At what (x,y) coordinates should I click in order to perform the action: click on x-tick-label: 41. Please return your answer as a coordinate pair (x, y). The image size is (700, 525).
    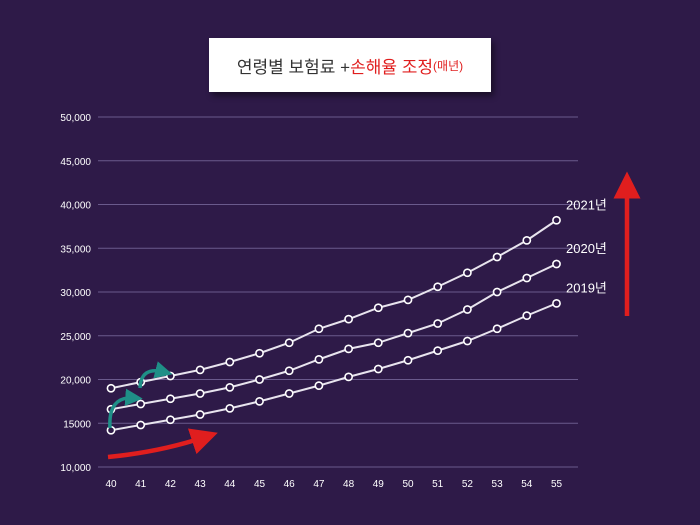
    Looking at the image, I should click on (141, 484).